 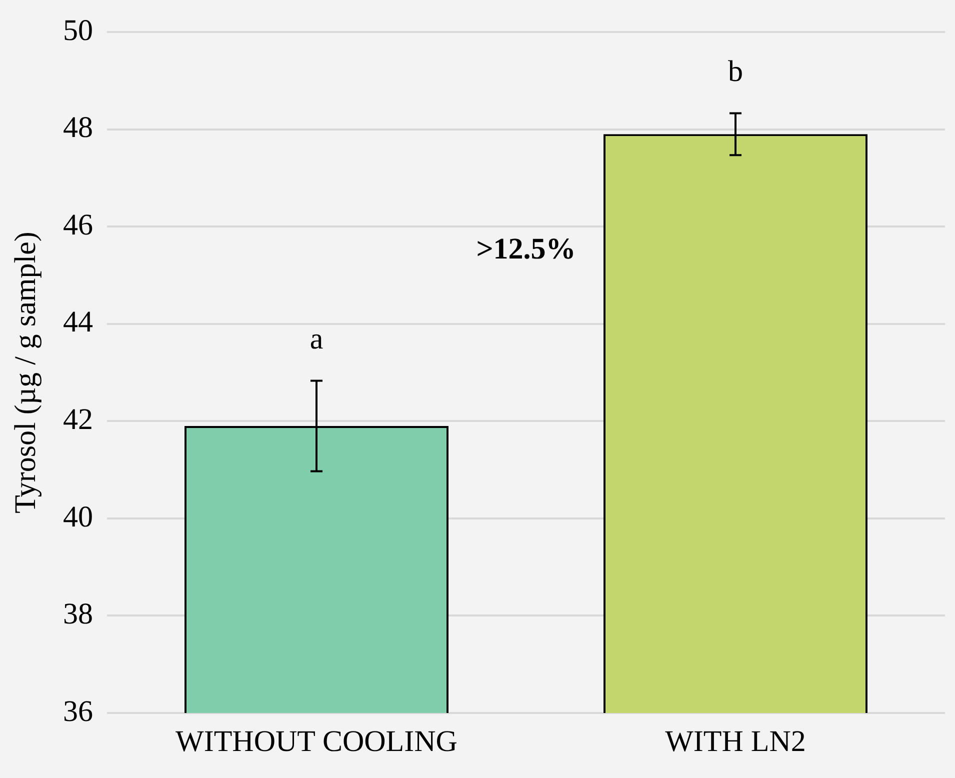 I want to click on y-tick-label: 50, so click(x=78, y=30).